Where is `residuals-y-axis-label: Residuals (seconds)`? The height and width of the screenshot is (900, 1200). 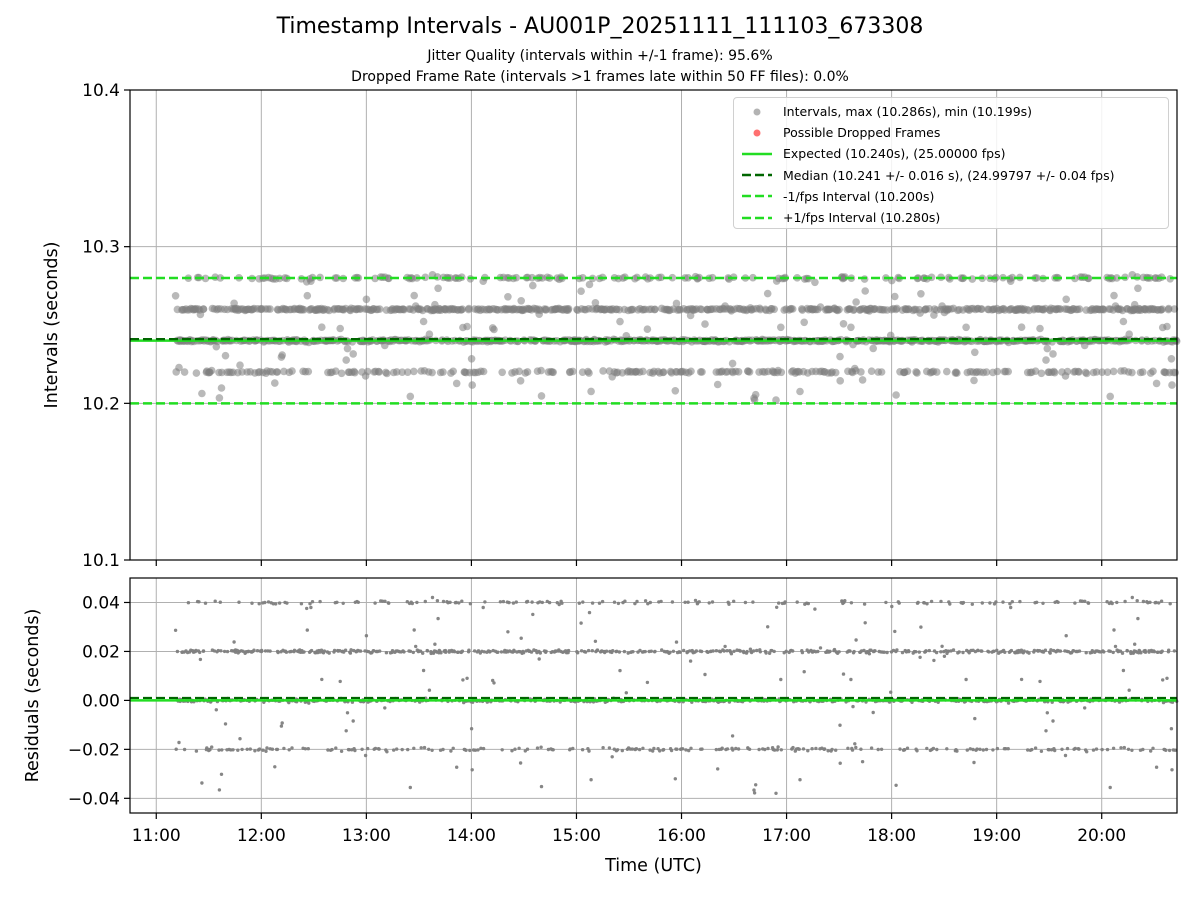 residuals-y-axis-label: Residuals (seconds) is located at coordinates (33, 696).